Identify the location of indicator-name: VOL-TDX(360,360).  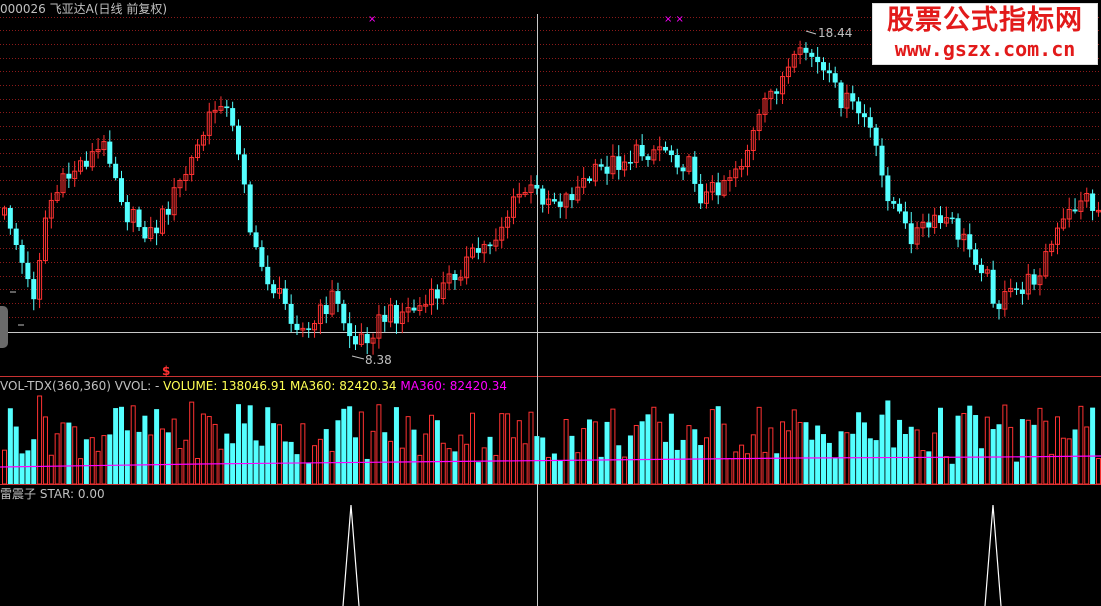
(55, 386).